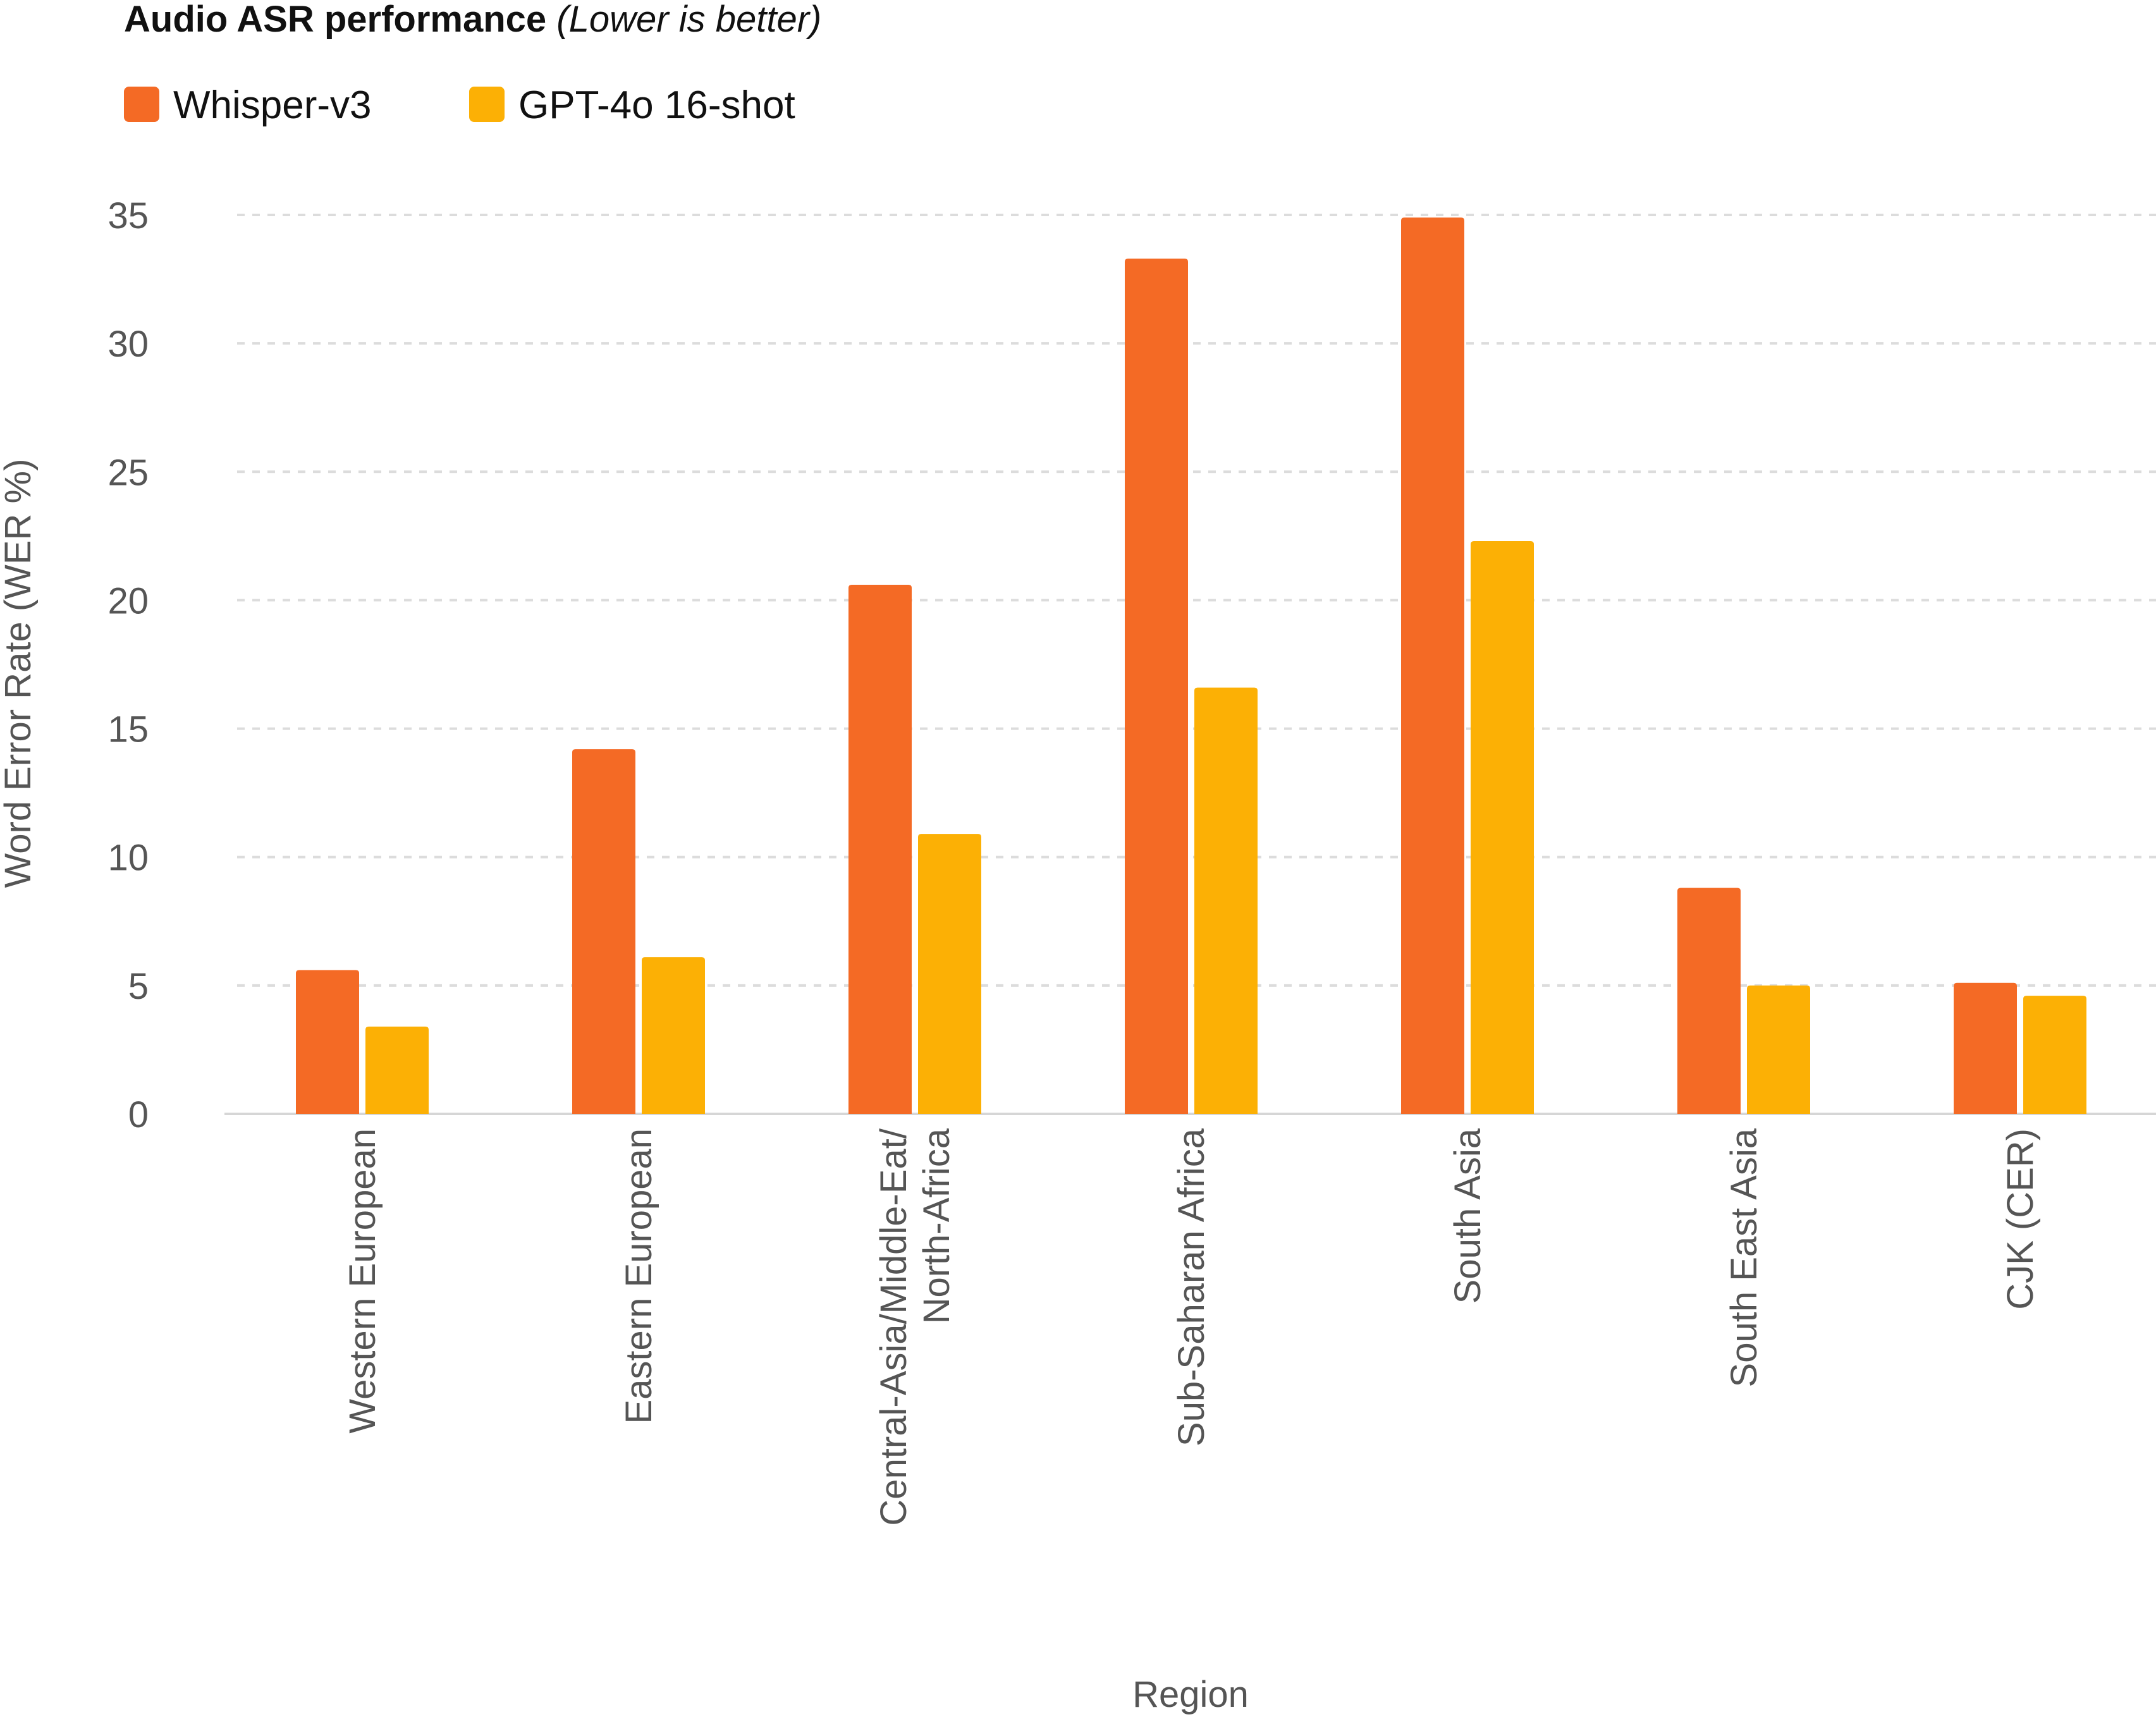 The width and height of the screenshot is (2156, 1729). I want to click on legend: Whisper-v3 GPT-4o 16-shot, so click(459, 105).